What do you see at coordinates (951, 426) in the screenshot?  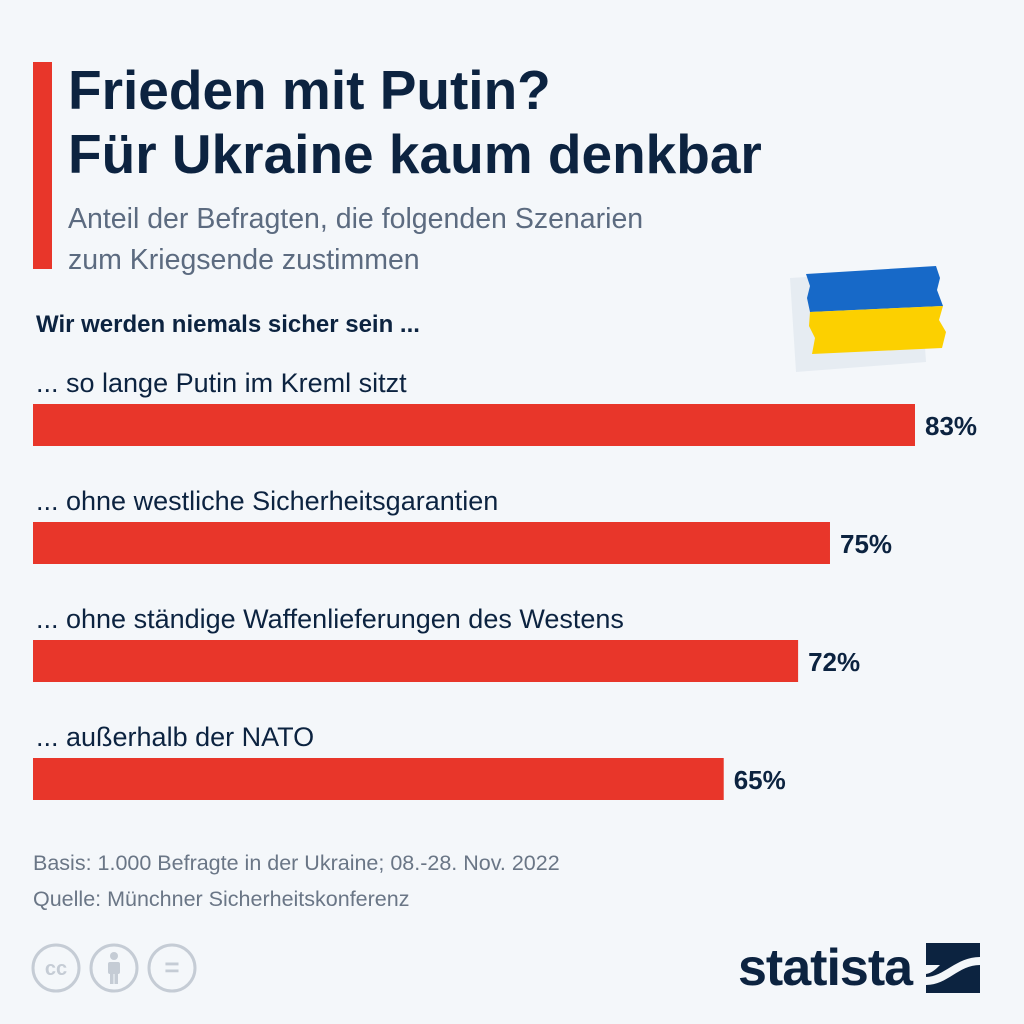 I see `value-label: 83%` at bounding box center [951, 426].